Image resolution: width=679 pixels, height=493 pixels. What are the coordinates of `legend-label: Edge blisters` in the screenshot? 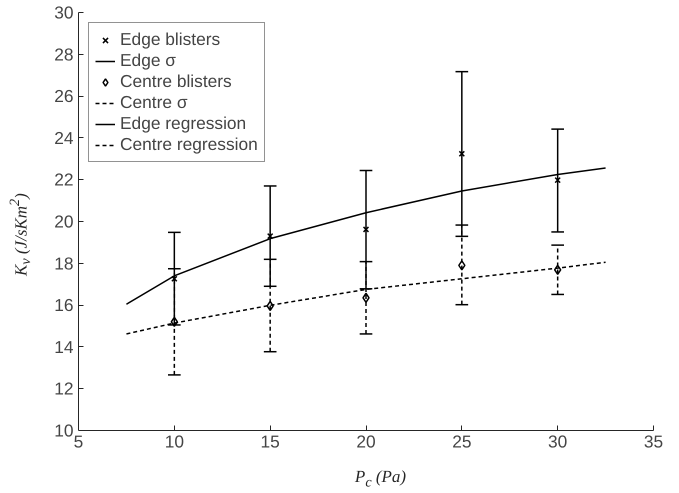 It's located at (170, 39).